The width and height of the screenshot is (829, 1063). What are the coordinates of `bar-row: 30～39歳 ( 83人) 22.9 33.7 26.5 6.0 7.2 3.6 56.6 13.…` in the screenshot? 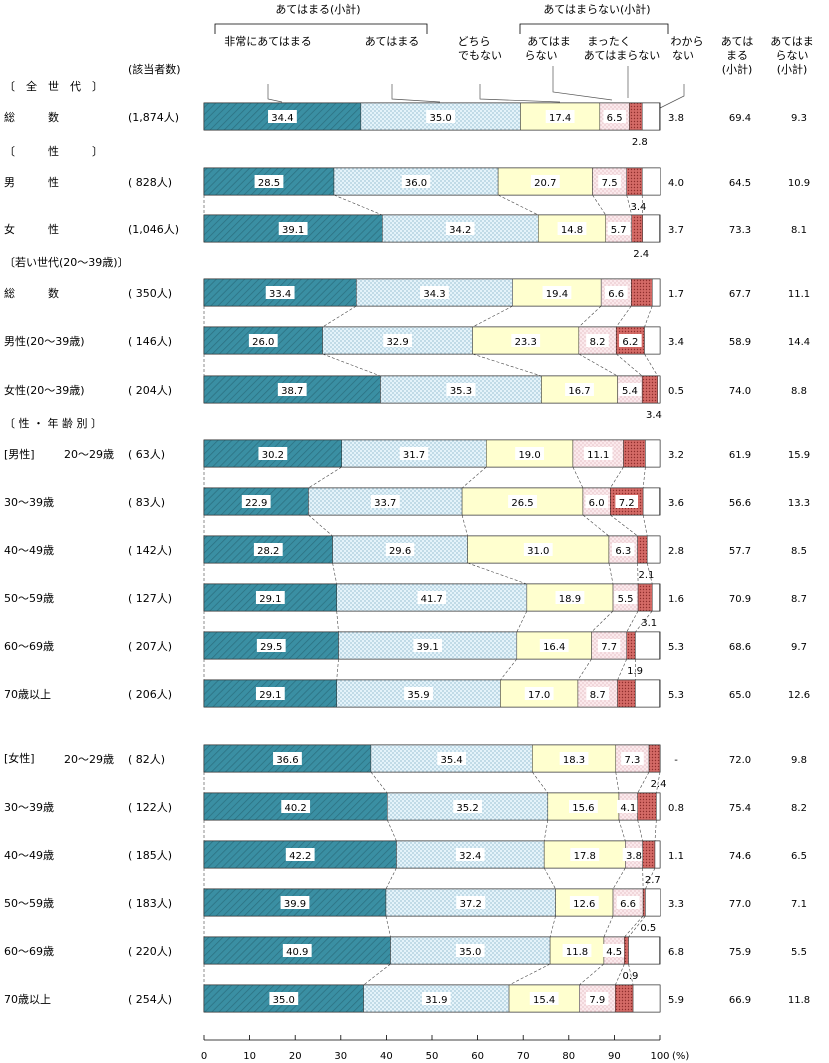 It's located at (407, 501).